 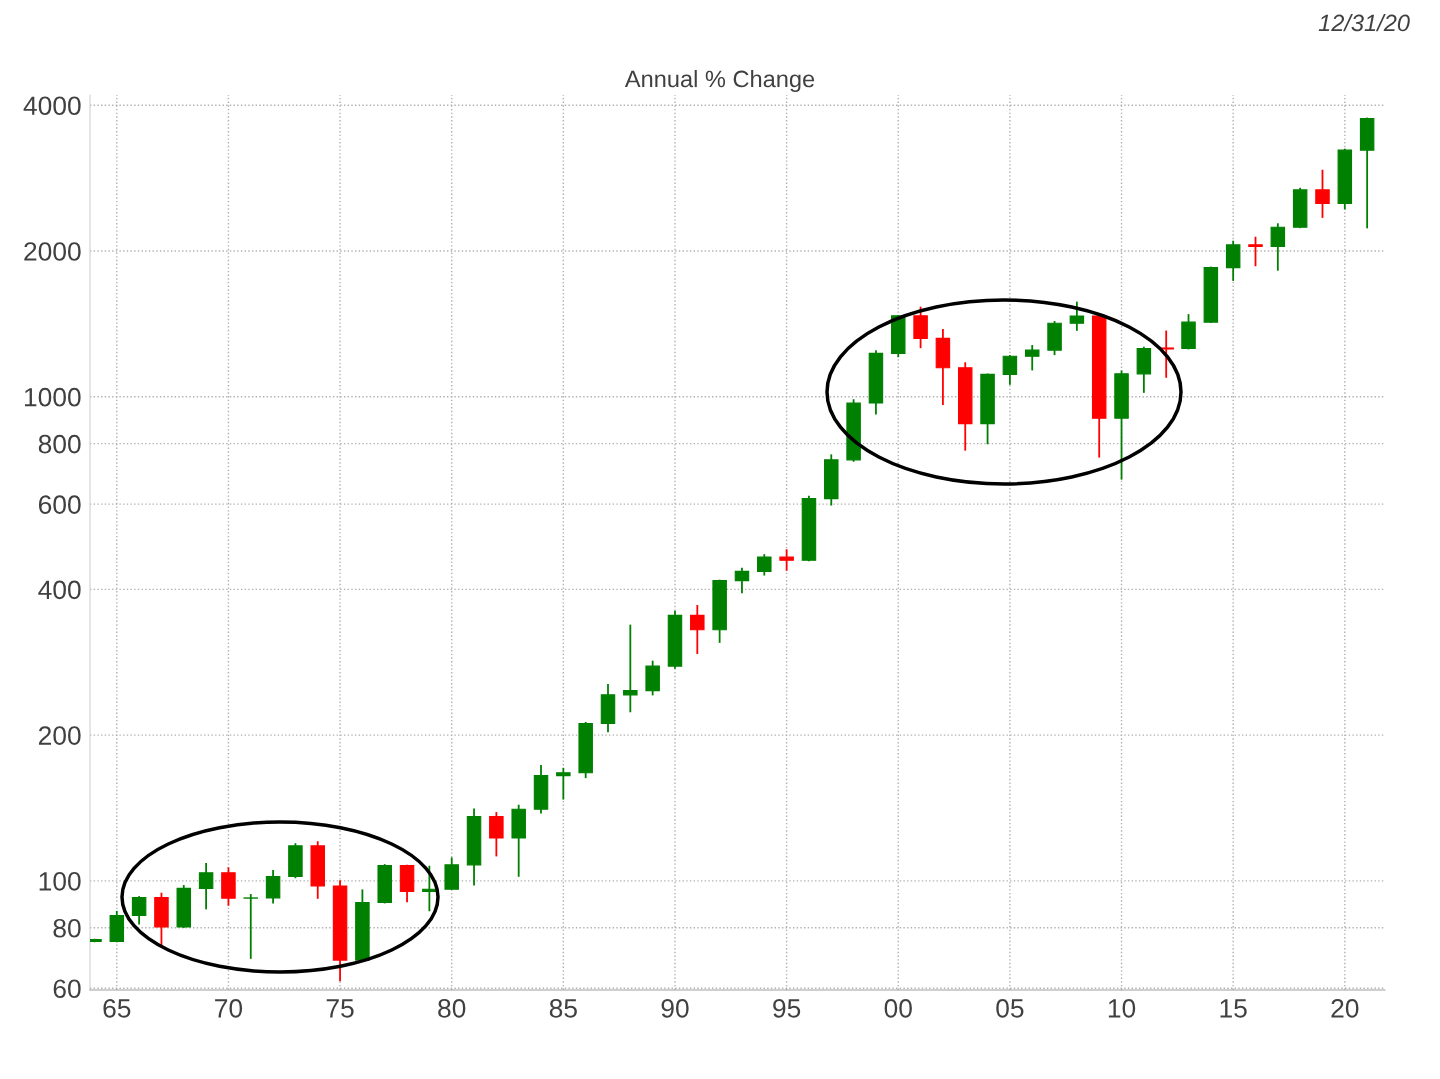 What do you see at coordinates (67, 928) in the screenshot?
I see `y-tick-label: 80` at bounding box center [67, 928].